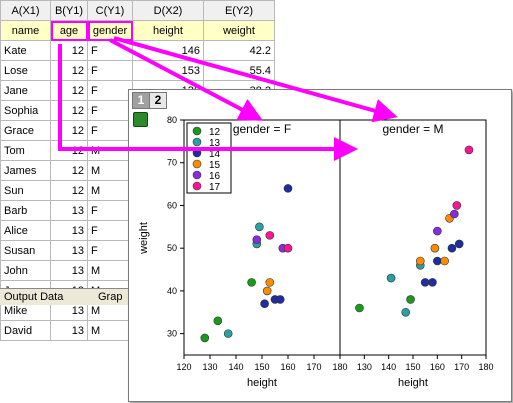 Image resolution: width=513 pixels, height=403 pixels. What do you see at coordinates (172, 120) in the screenshot?
I see `y-tick-label: 80` at bounding box center [172, 120].